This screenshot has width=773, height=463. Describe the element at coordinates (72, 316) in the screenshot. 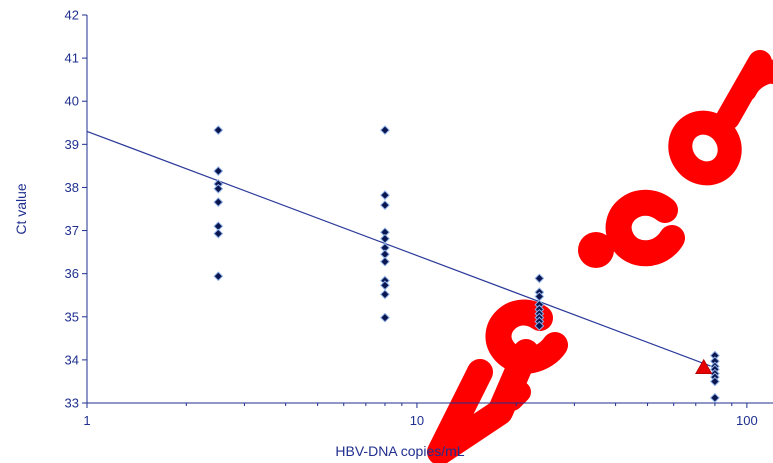

I see `y-tick-label: 35` at that location.